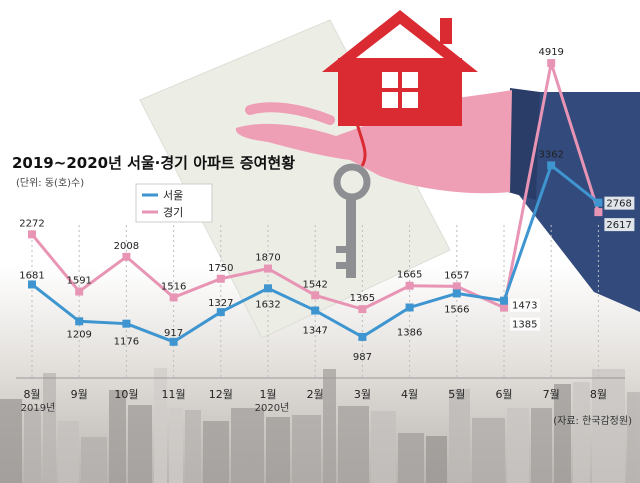  What do you see at coordinates (550, 154) in the screenshot?
I see `data-label-seoul: 3362` at bounding box center [550, 154].